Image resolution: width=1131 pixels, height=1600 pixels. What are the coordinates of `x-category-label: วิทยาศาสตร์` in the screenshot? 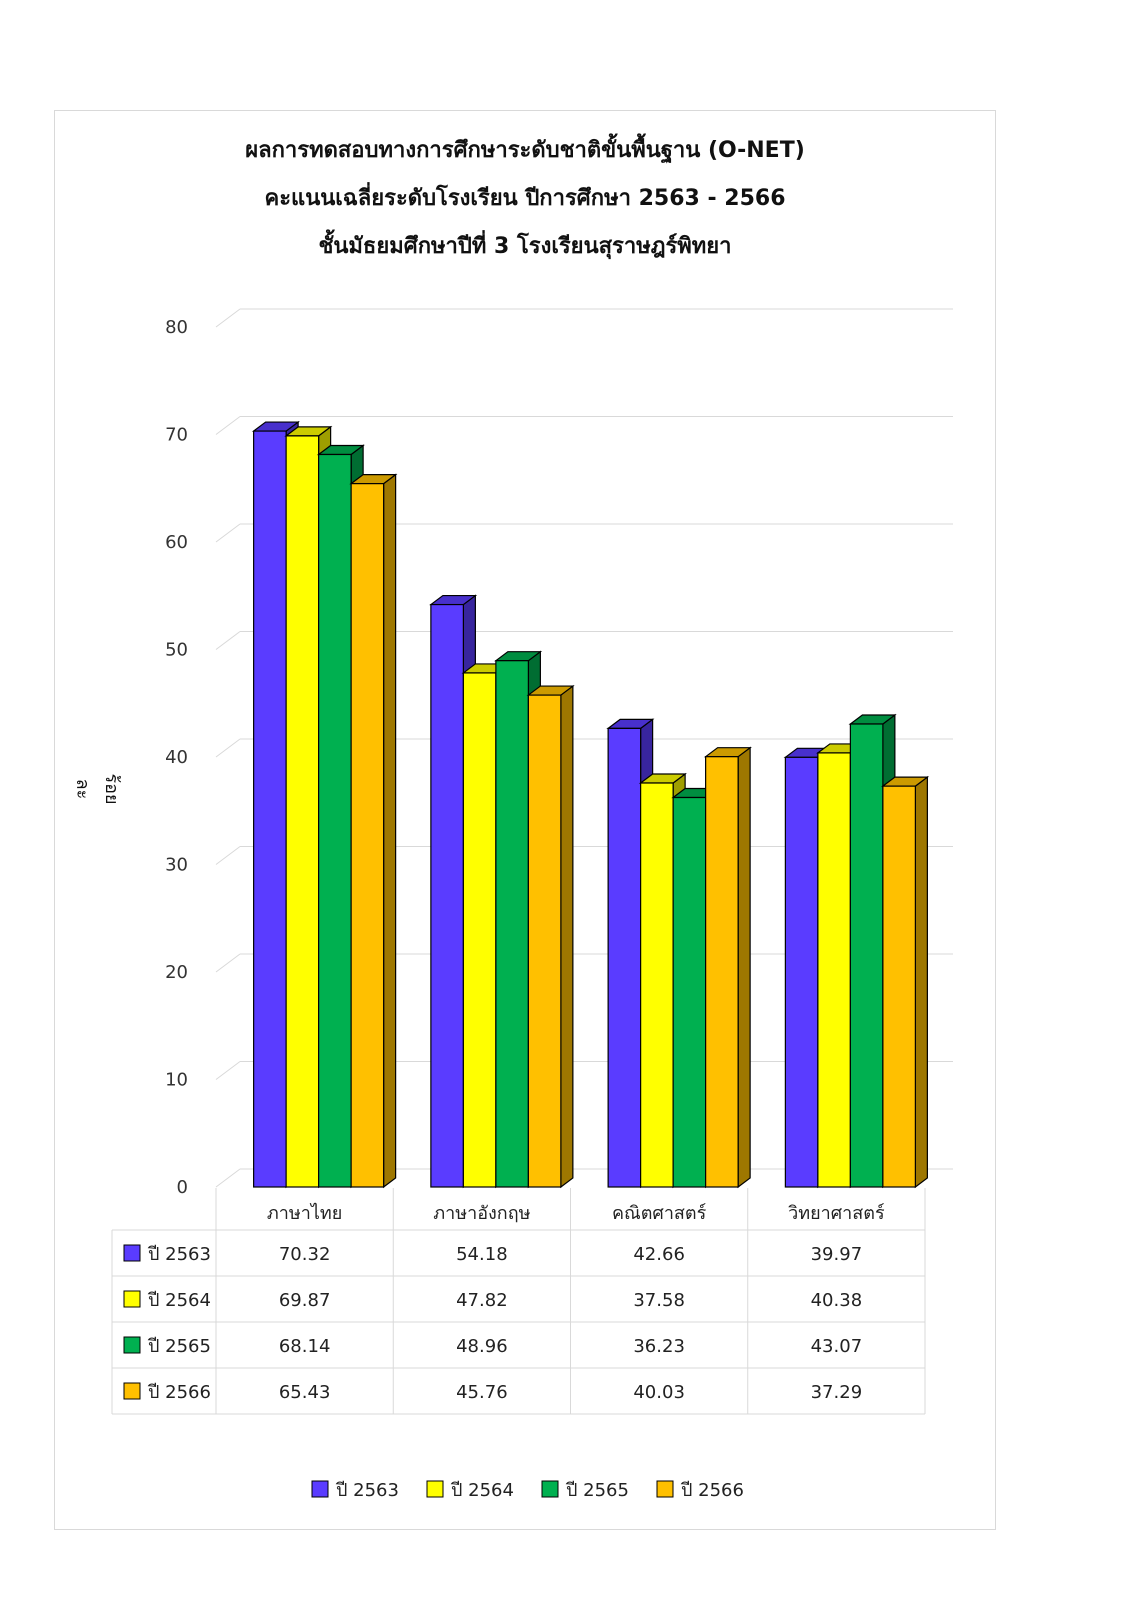 It's located at (836, 1213).